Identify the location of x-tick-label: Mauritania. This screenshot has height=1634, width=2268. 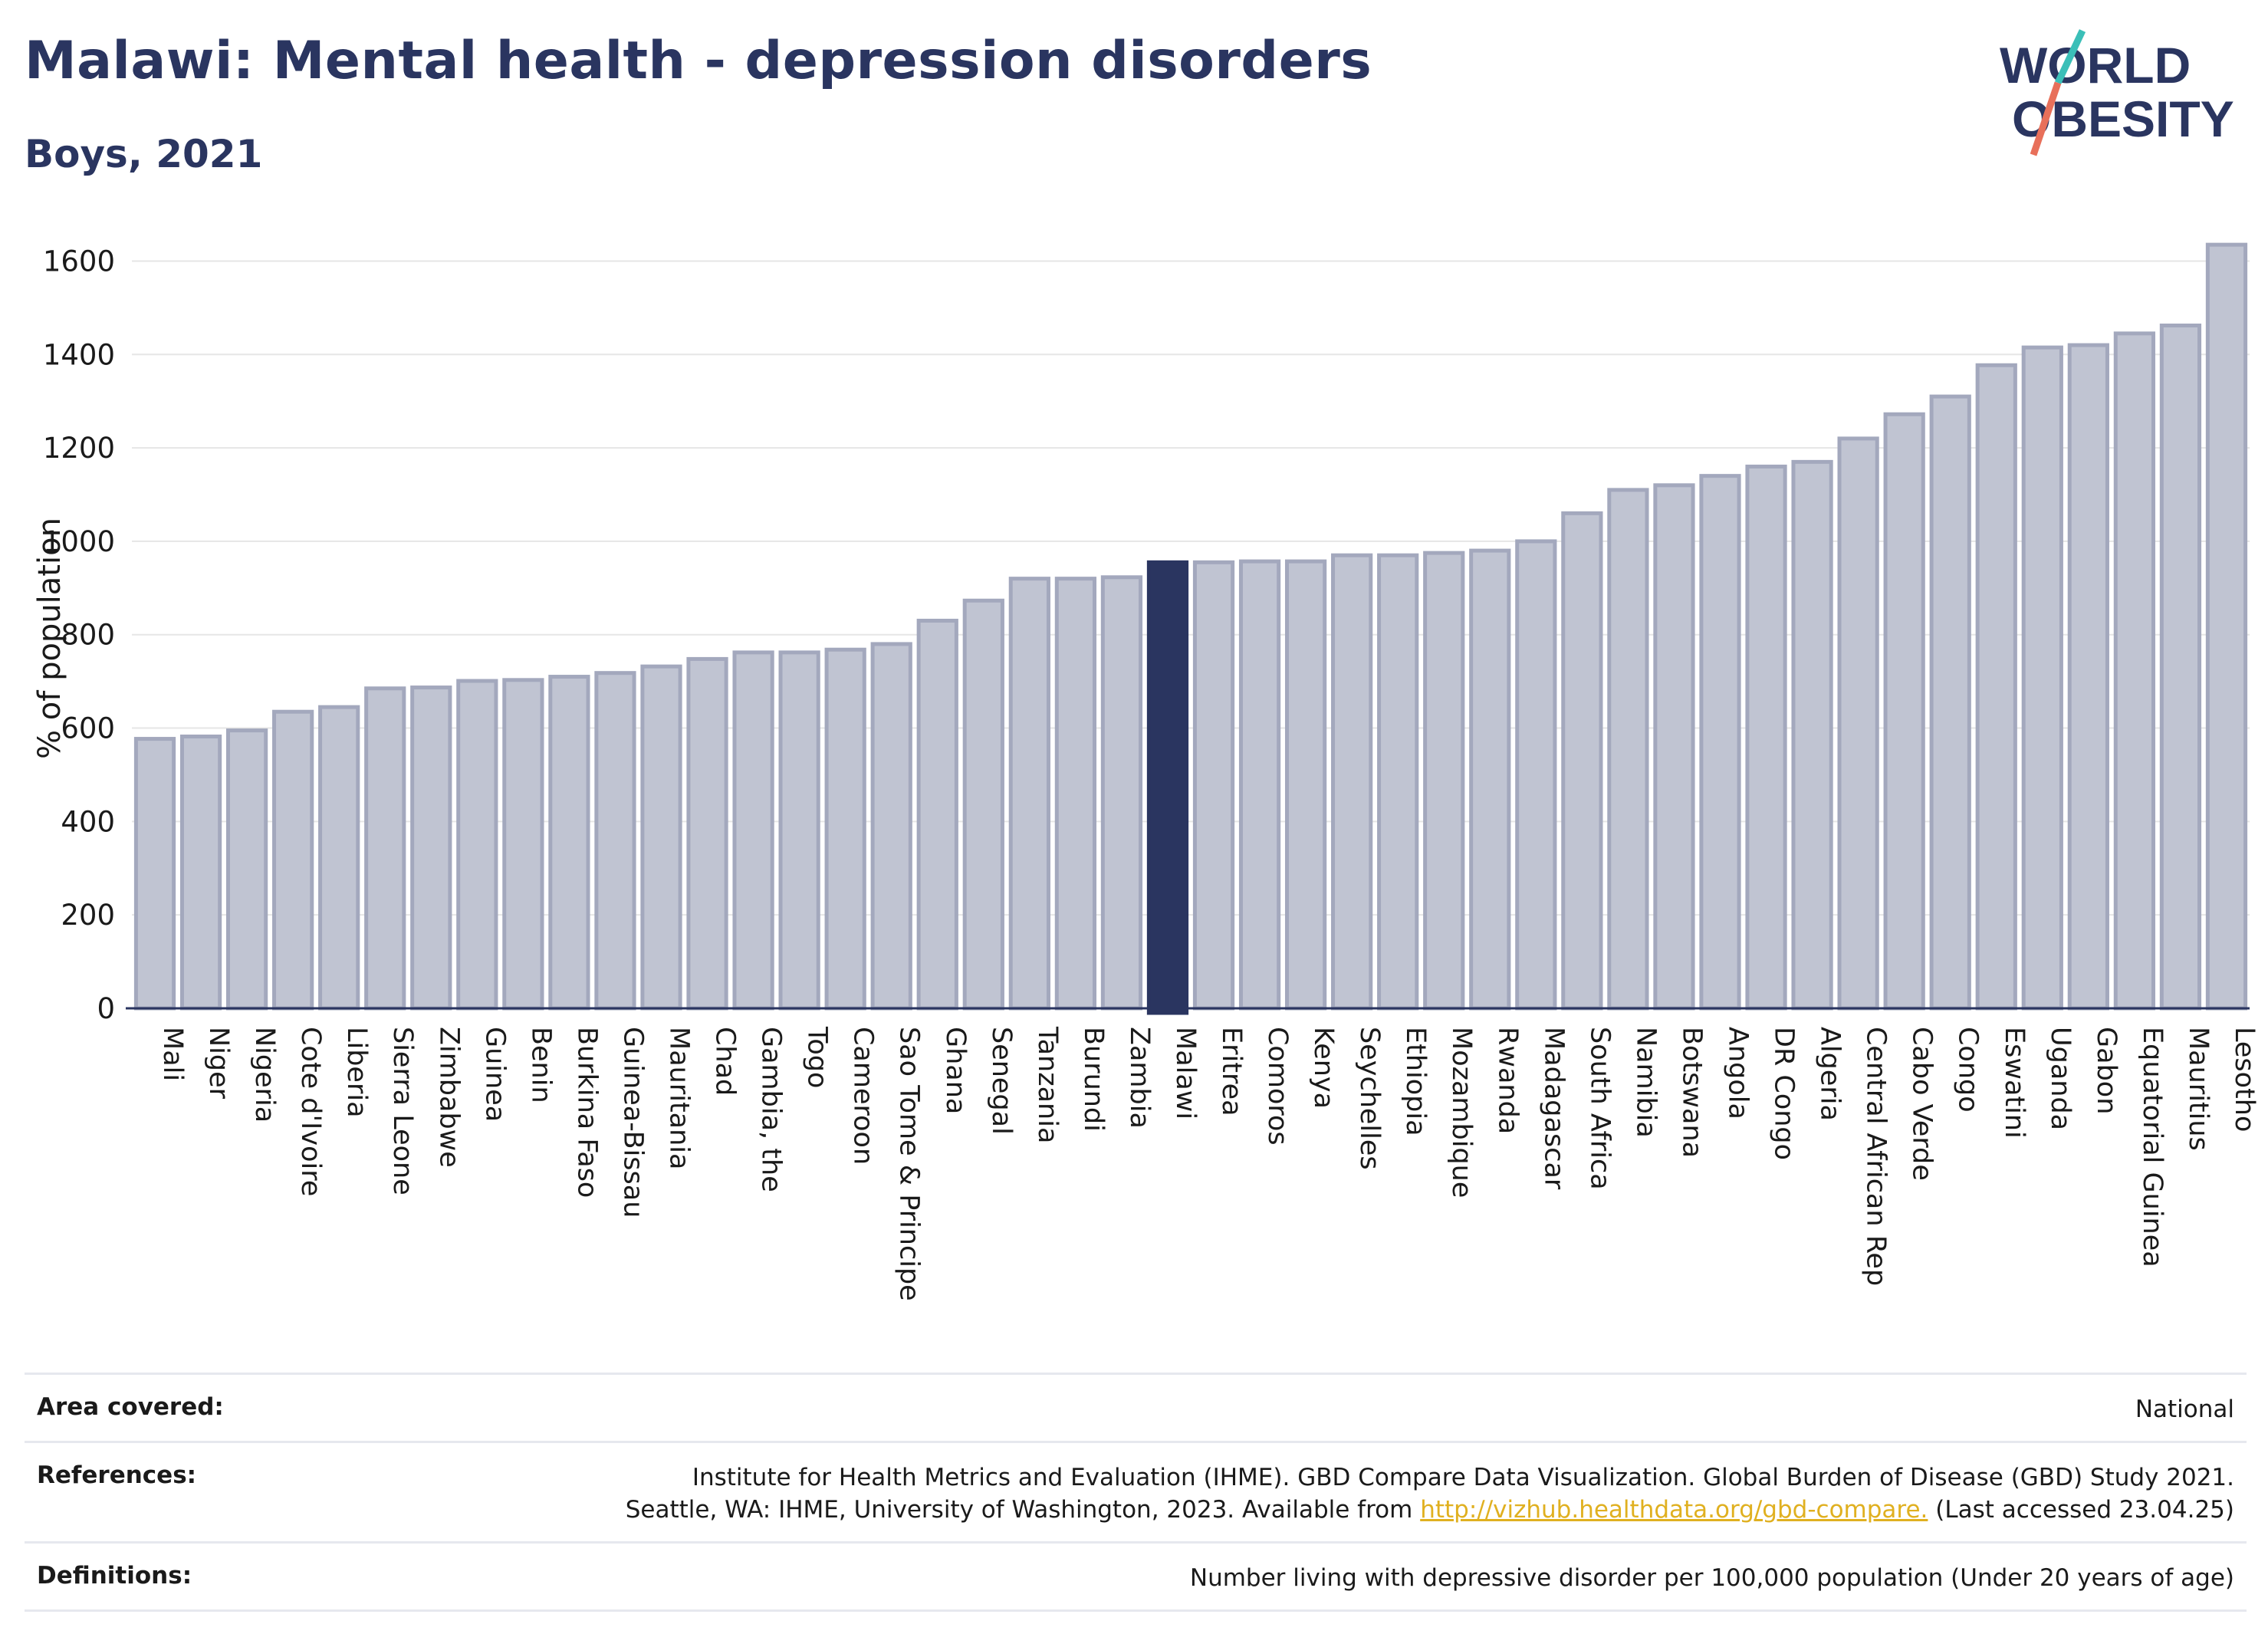
(679, 1098).